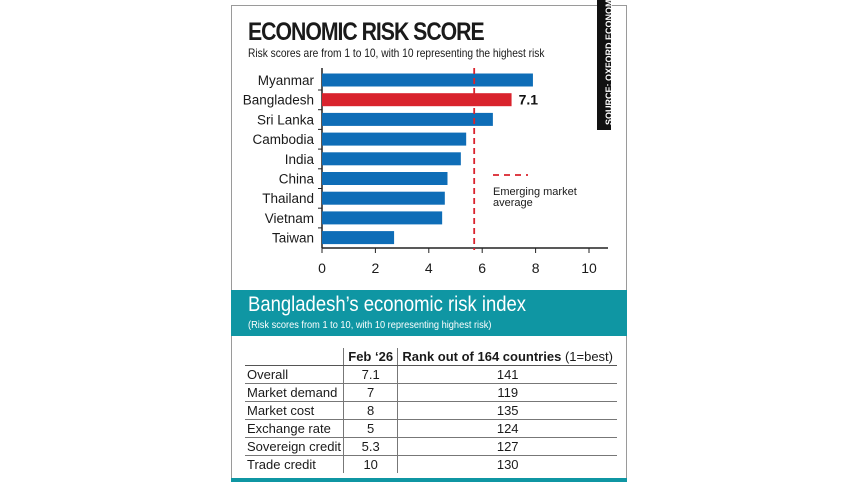  Describe the element at coordinates (370, 464) in the screenshot. I see `feb26-value: 10` at that location.